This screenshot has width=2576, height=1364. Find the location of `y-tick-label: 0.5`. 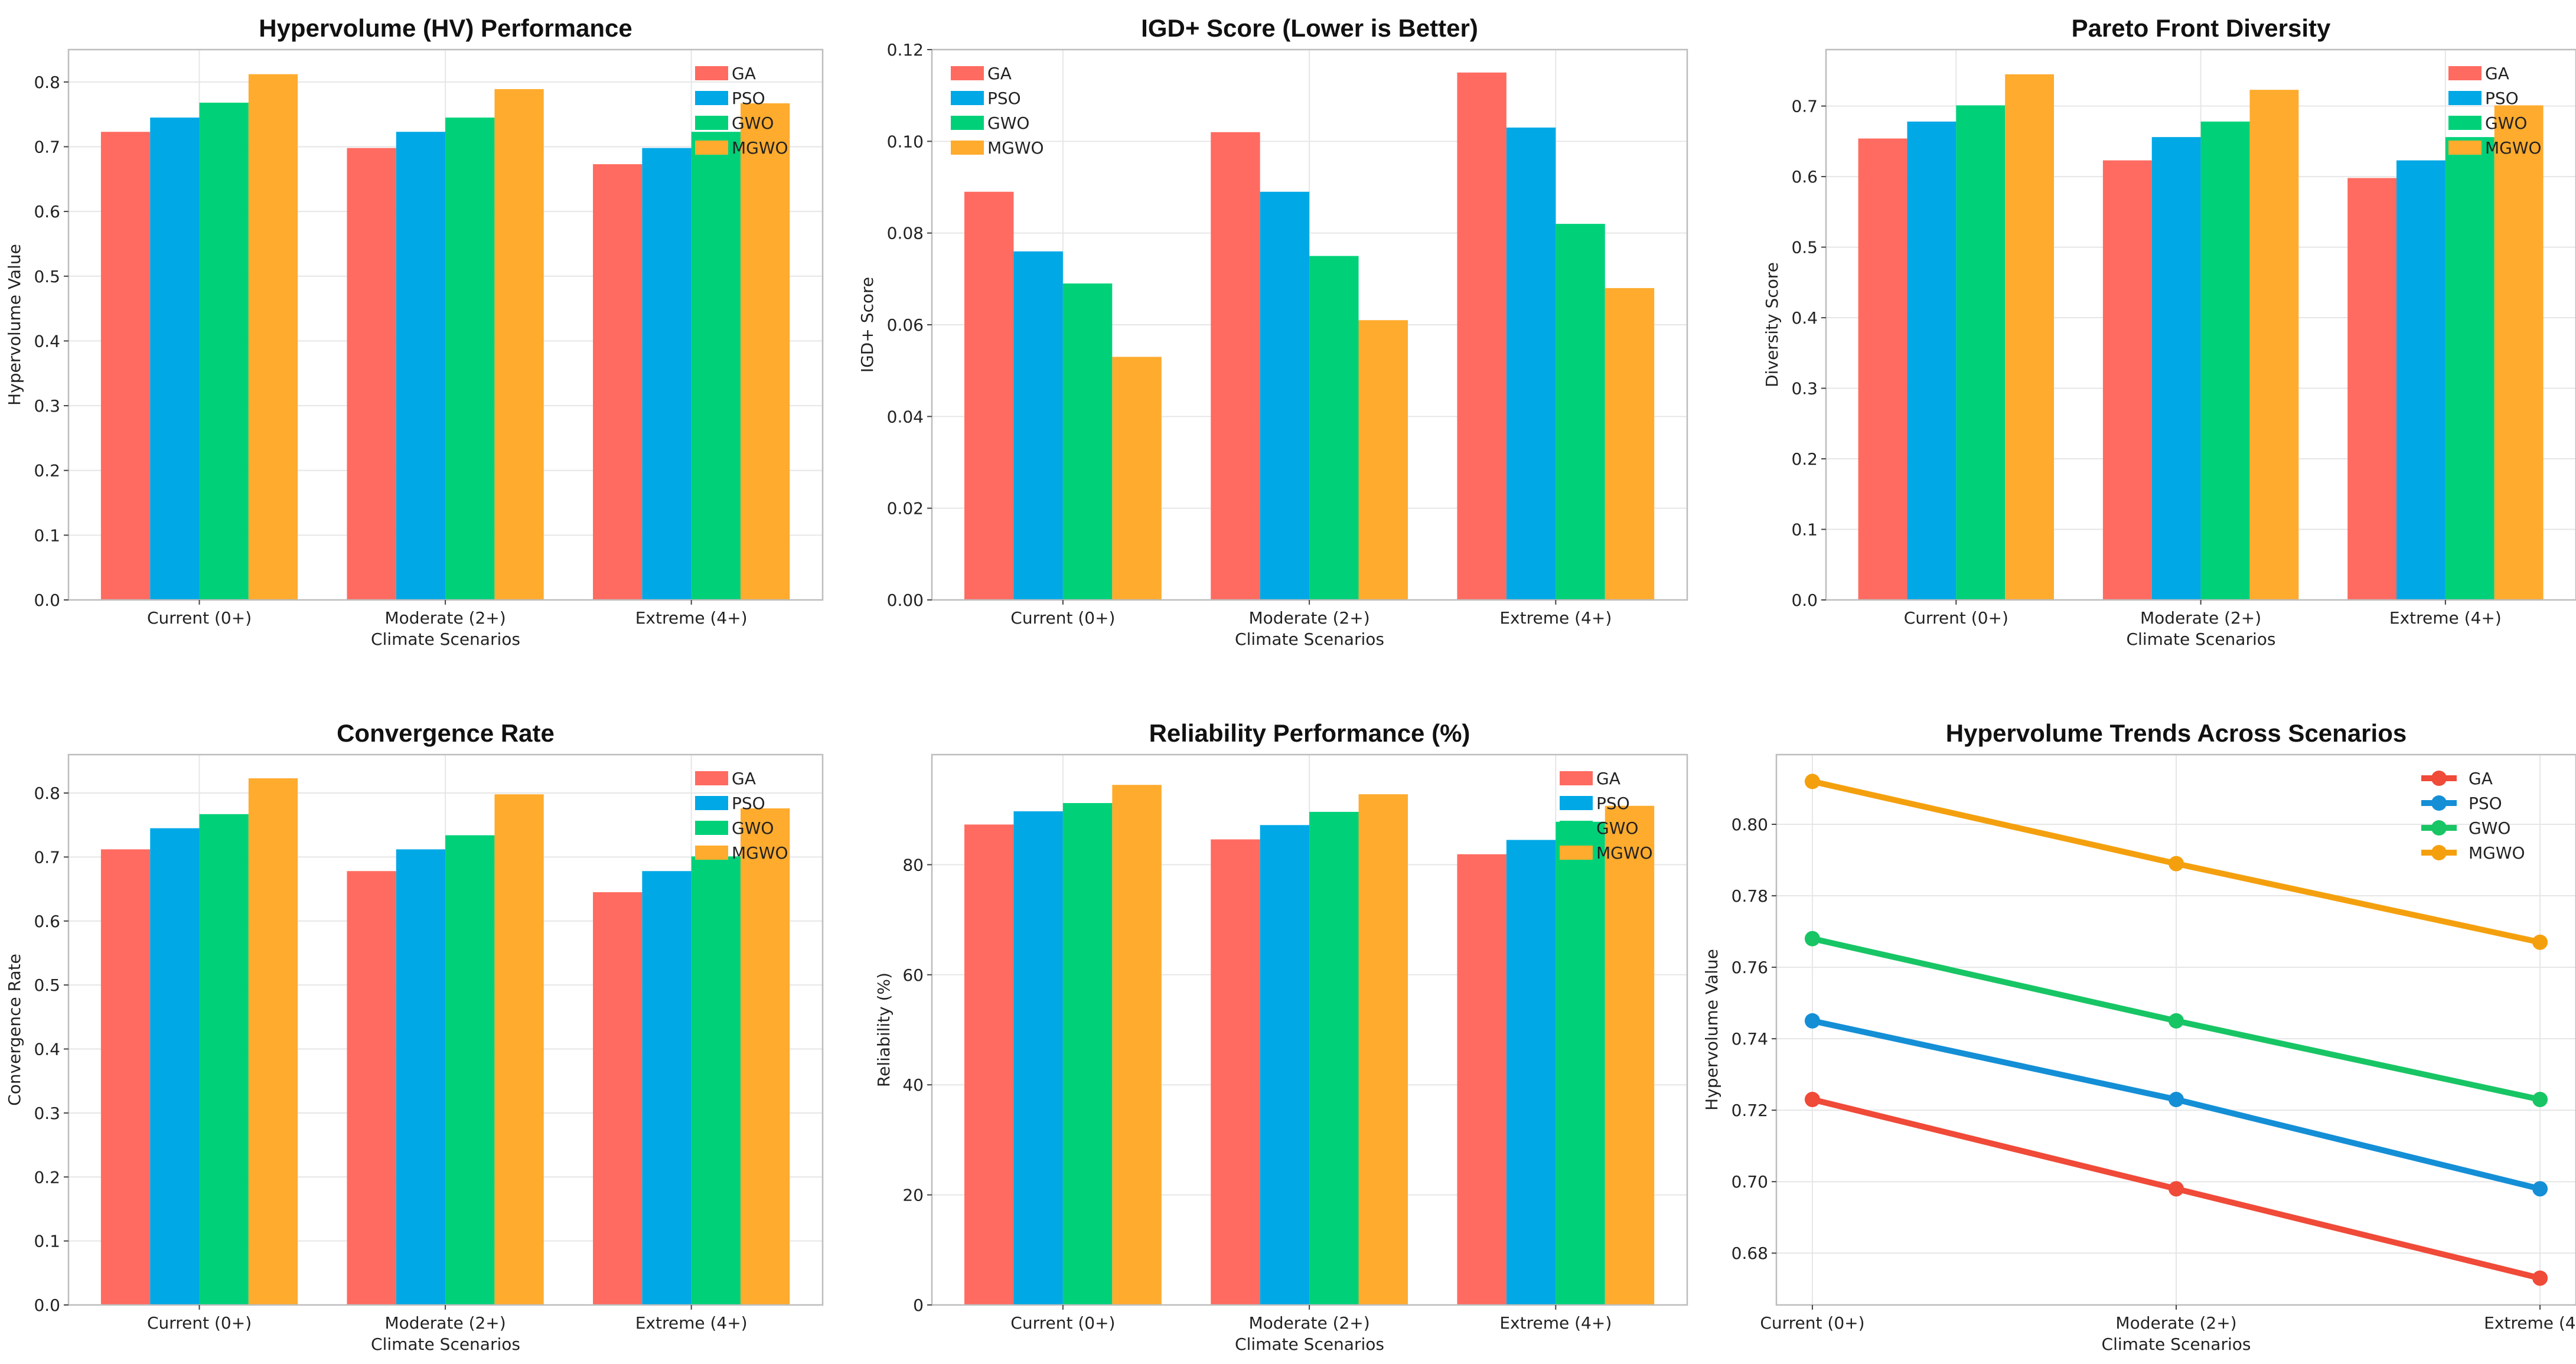

y-tick-label: 0.5 is located at coordinates (47, 277).